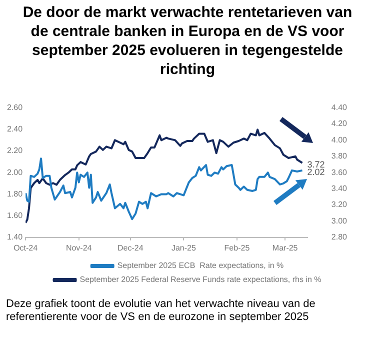  Describe the element at coordinates (316, 171) in the screenshot. I see `data-label: 2.02` at that location.